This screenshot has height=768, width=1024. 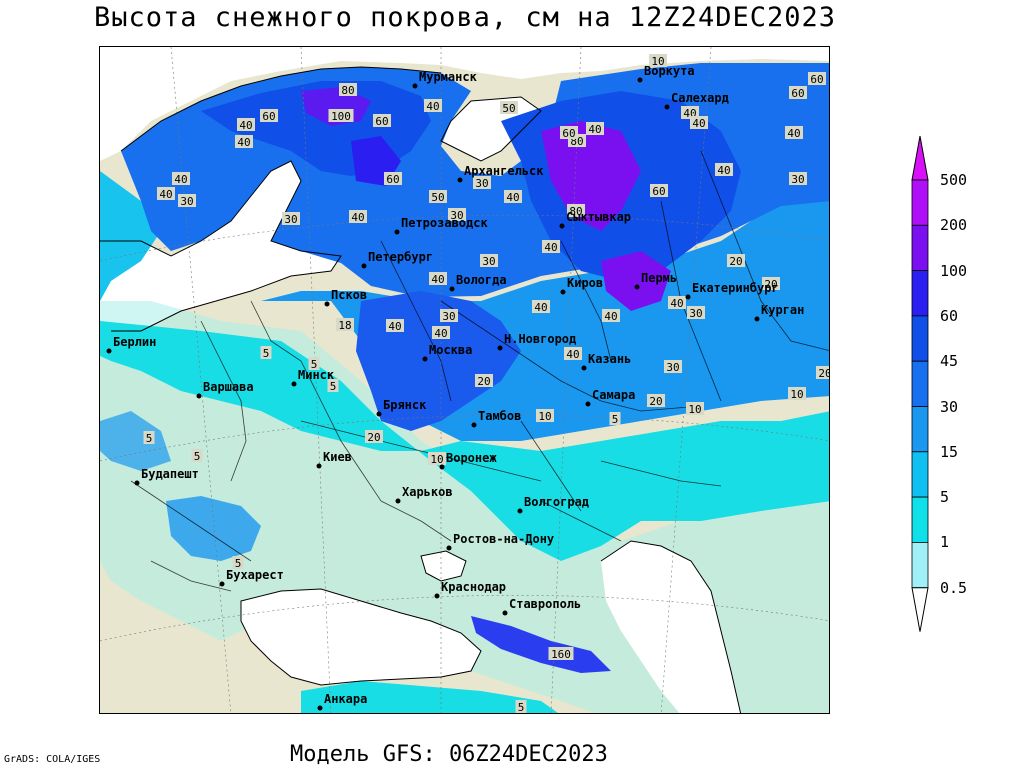 I want to click on grads-credit: GrADS: COLA/IGES, so click(x=52, y=759).